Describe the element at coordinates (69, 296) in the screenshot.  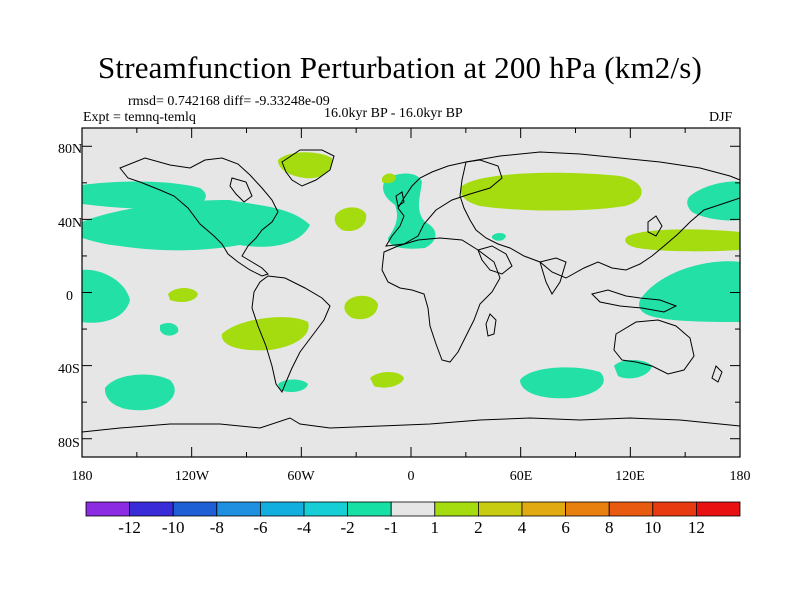
I see `y-tick-label-0: 0` at that location.